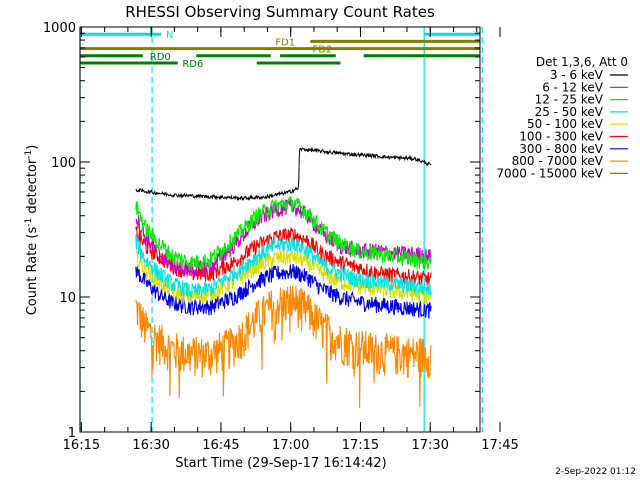 Image resolution: width=640 pixels, height=480 pixels. I want to click on flag-bars: N FD1 FD2 RD0 RD6, so click(280, 50).